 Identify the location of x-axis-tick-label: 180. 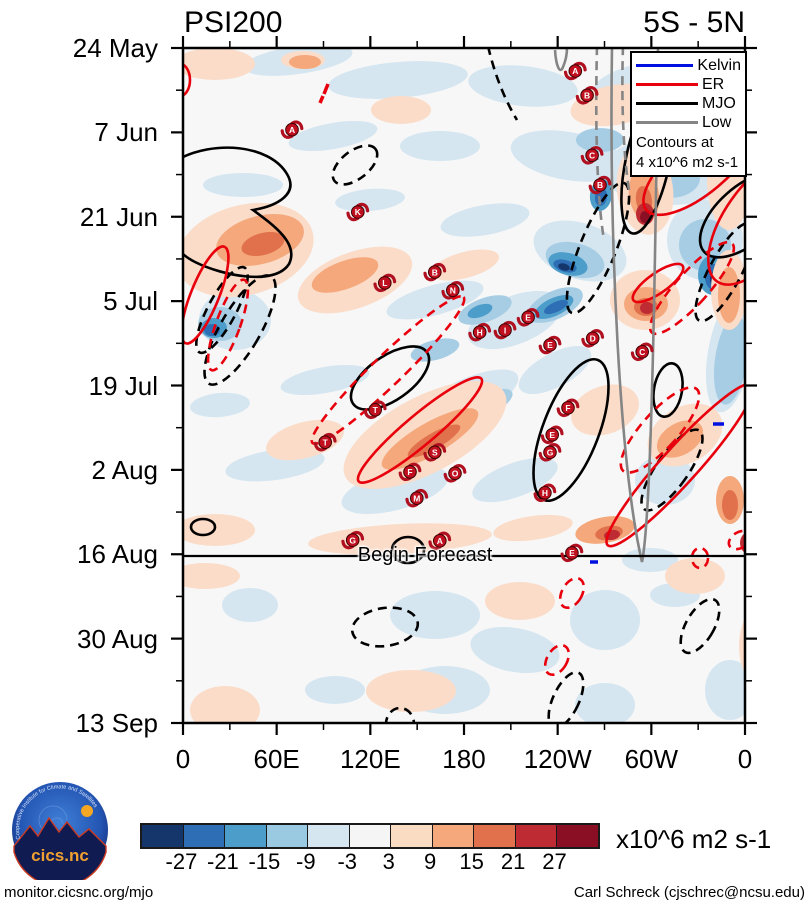
(464, 759).